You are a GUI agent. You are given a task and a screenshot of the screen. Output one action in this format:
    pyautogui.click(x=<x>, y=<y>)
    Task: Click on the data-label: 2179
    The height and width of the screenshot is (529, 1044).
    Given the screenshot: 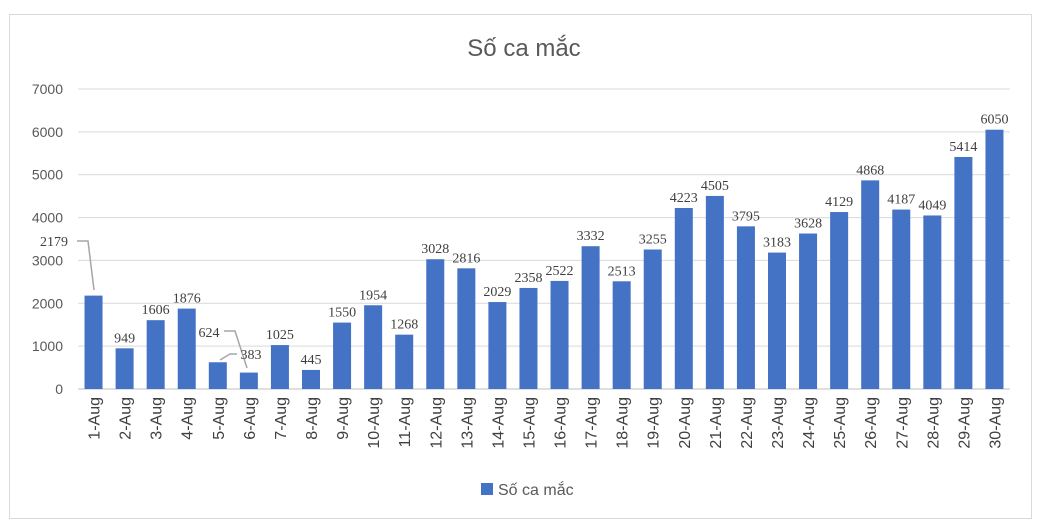 What is the action you would take?
    pyautogui.click(x=54, y=242)
    